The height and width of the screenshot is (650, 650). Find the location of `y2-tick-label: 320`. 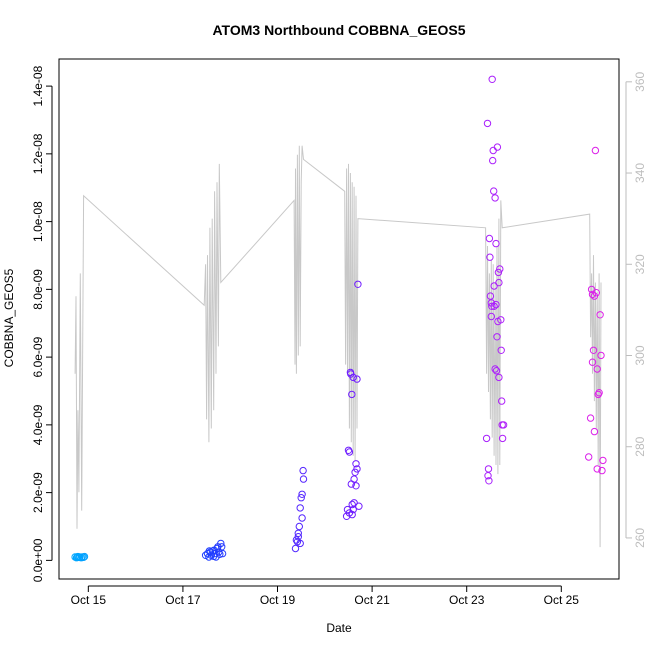

y2-tick-label: 320 is located at coordinates (640, 264).